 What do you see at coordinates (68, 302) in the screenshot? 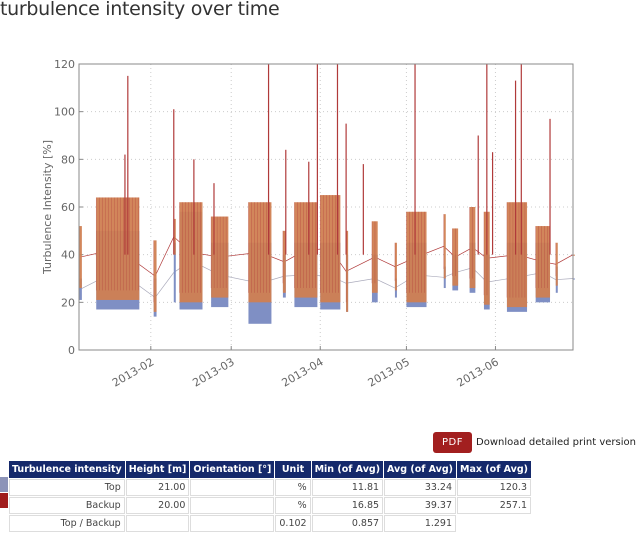
I see `y-tick-label: 20` at bounding box center [68, 302].